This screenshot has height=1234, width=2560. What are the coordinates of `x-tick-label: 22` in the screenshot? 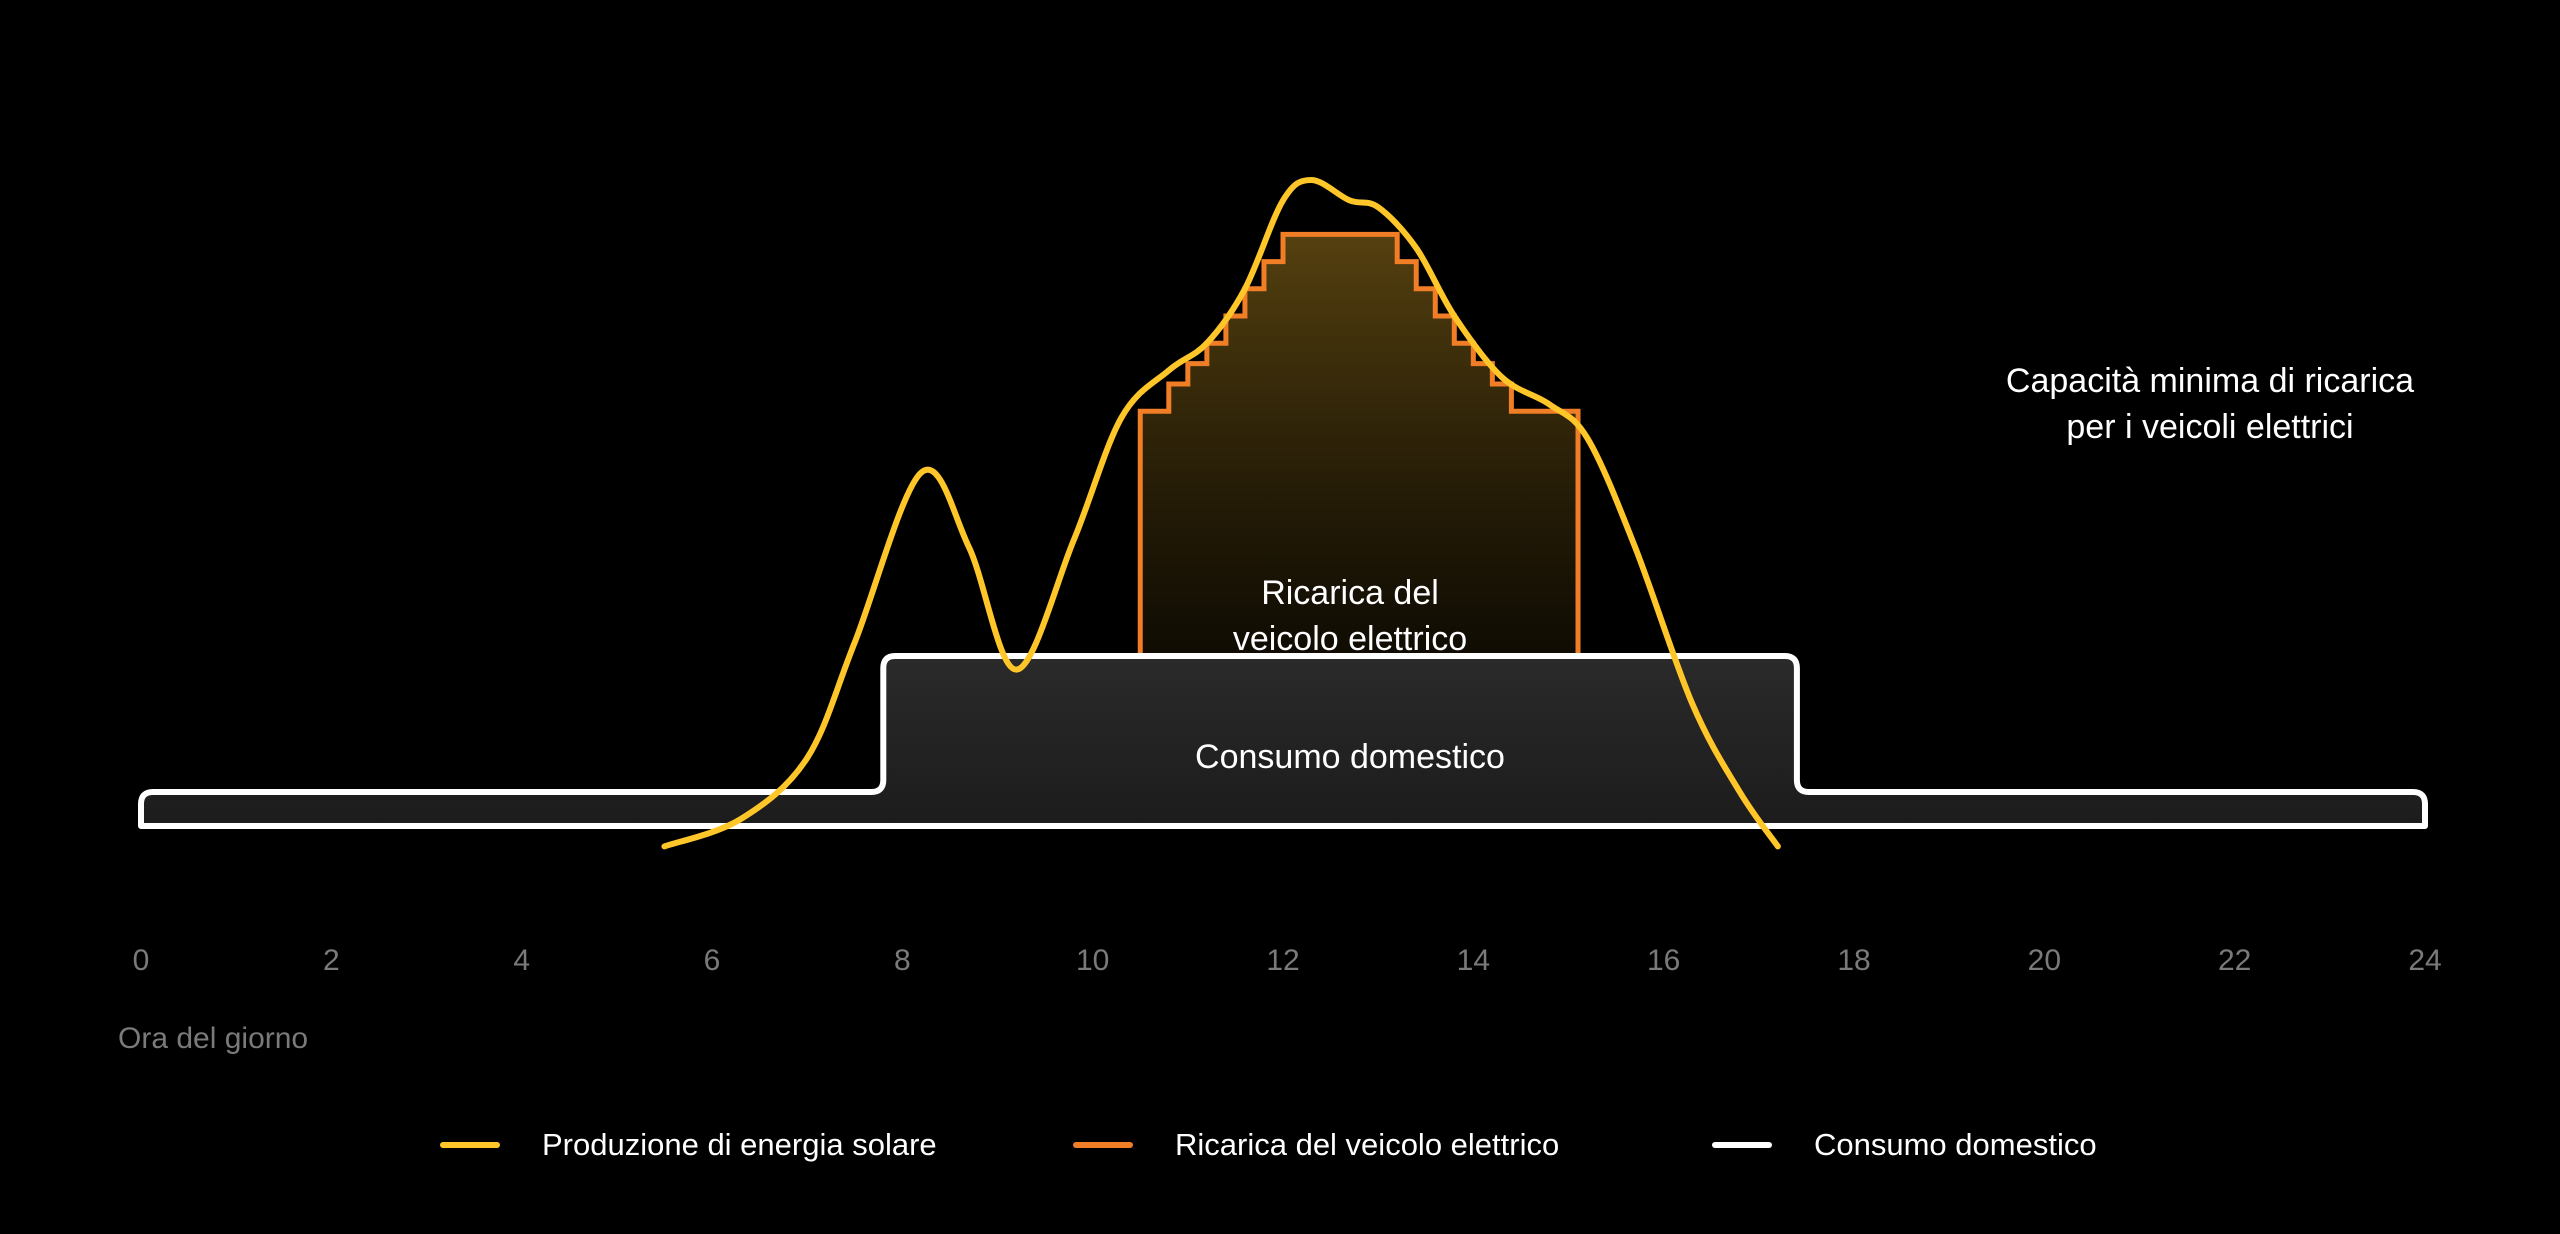 It's located at (2234, 960).